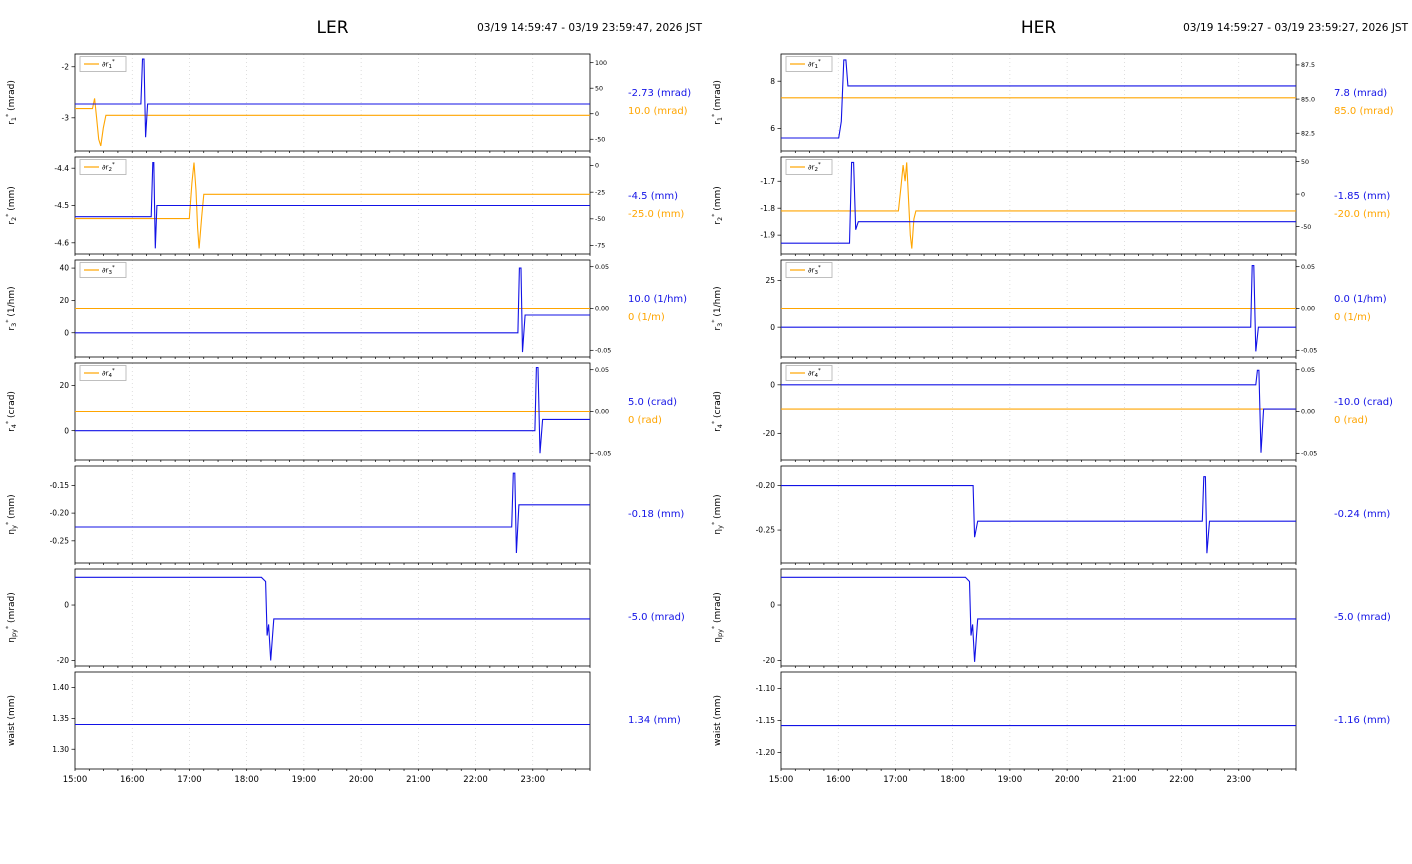 The height and width of the screenshot is (864, 1412). What do you see at coordinates (603, 351) in the screenshot?
I see `svg-text: -0.05` at bounding box center [603, 351].